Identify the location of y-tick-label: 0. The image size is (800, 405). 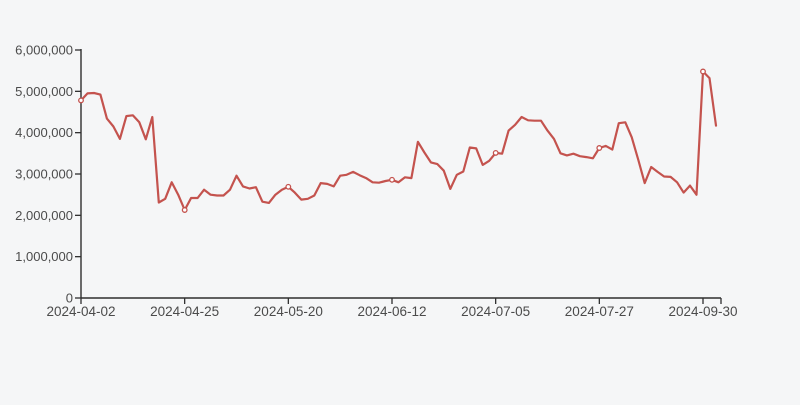
(69, 298).